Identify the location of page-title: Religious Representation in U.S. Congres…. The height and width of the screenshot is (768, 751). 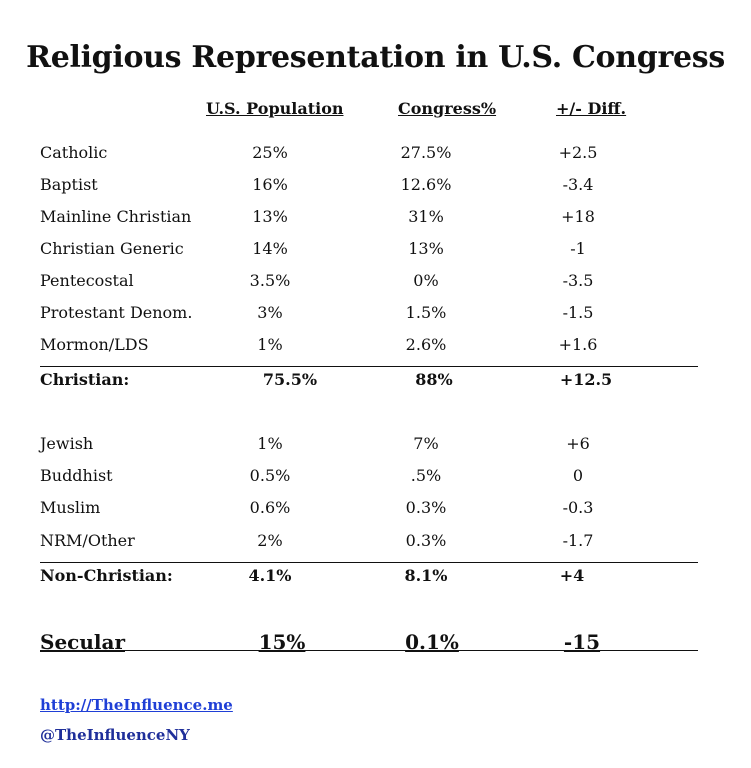
(375, 57).